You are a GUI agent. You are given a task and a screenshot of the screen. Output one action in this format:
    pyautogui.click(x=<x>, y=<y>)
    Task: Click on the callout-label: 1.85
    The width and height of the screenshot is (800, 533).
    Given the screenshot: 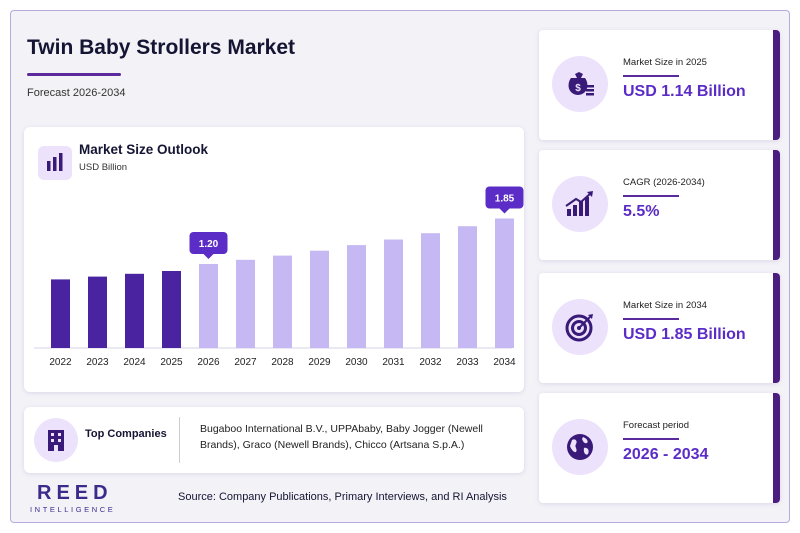 What is the action you would take?
    pyautogui.click(x=505, y=199)
    